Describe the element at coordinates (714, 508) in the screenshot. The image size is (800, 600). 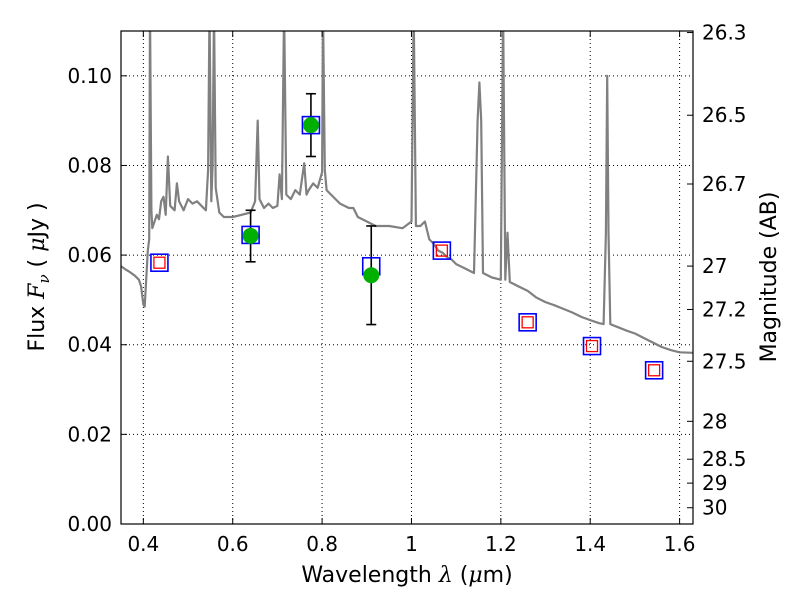
I see `y2-tick-label: 30` at that location.